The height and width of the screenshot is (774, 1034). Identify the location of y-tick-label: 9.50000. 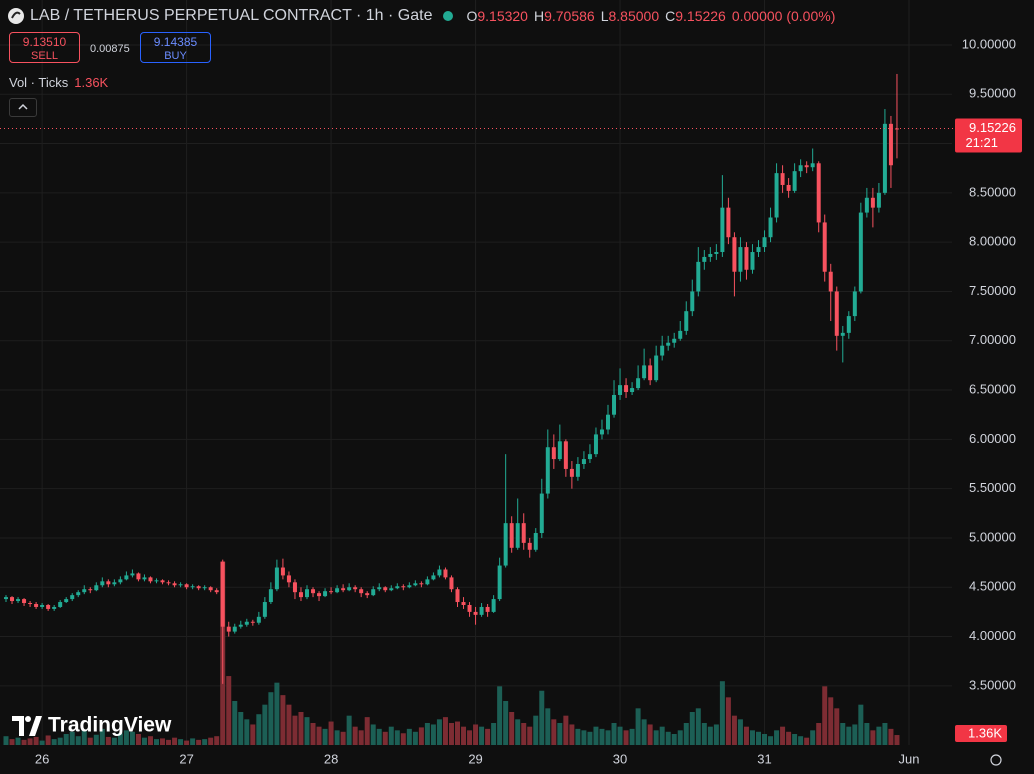
(992, 93).